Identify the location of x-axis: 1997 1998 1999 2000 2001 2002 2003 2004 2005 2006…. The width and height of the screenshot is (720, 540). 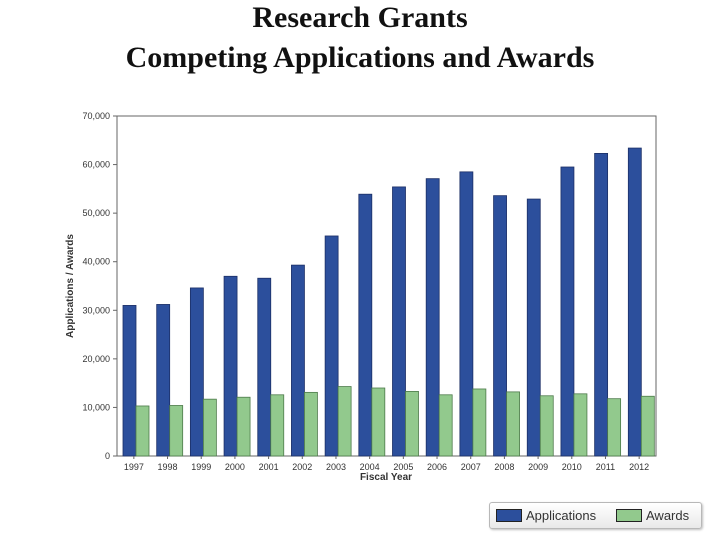
(386, 464).